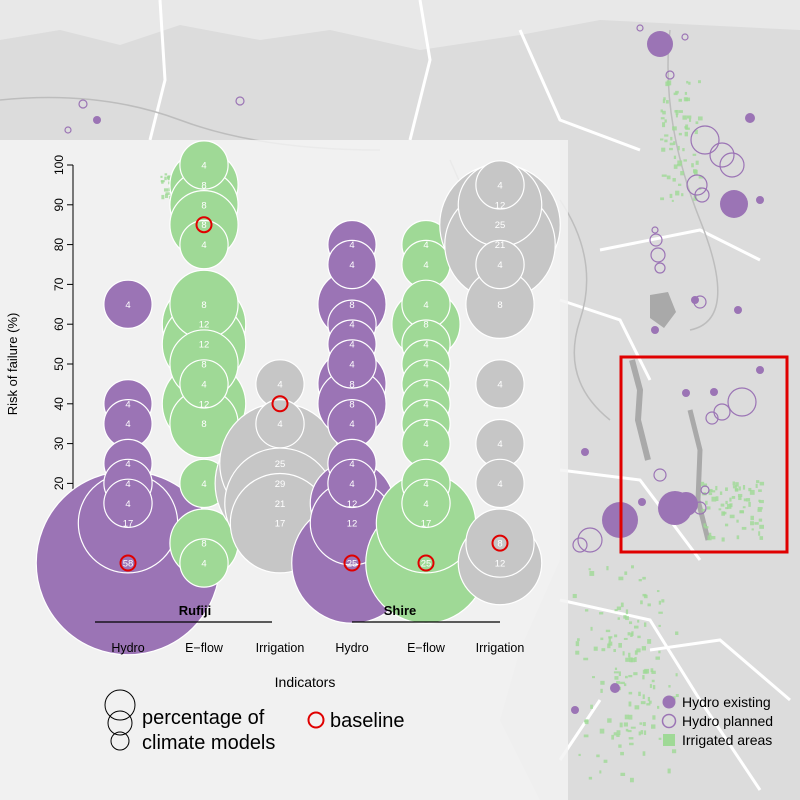 This screenshot has height=800, width=800. I want to click on y-tick-label: 30, so click(59, 444).